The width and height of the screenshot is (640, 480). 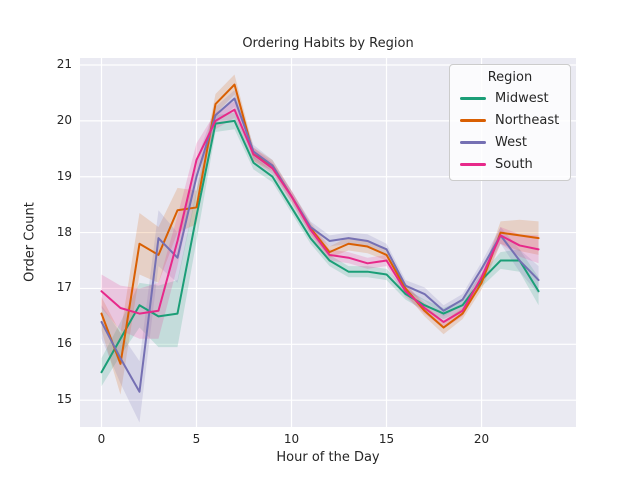 I want to click on x-tick-label: 5, so click(x=196, y=439).